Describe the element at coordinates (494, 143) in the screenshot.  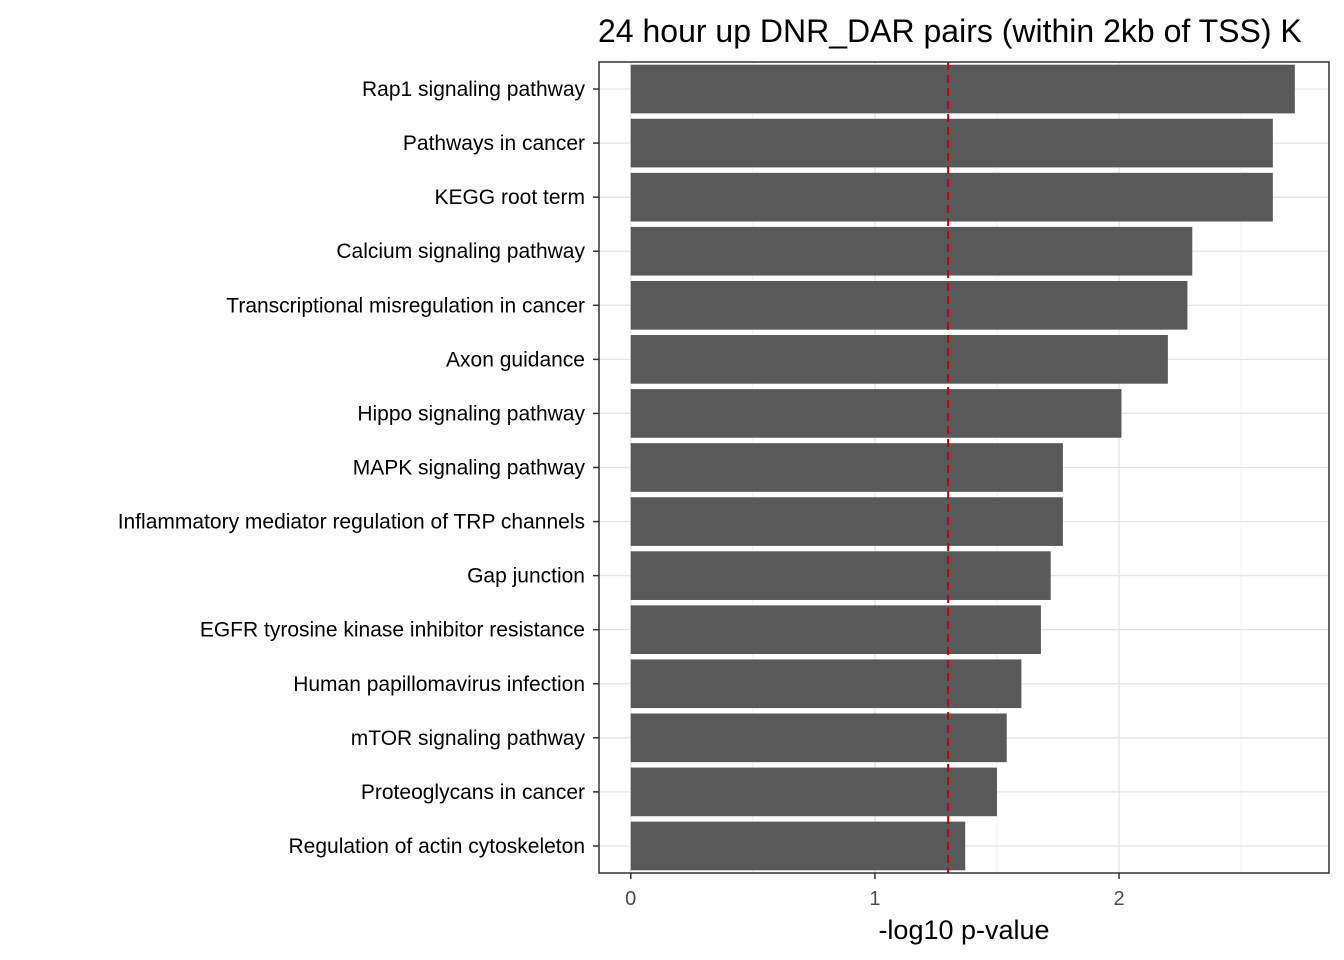
I see `y-tick-label: Pathways in cancer` at that location.